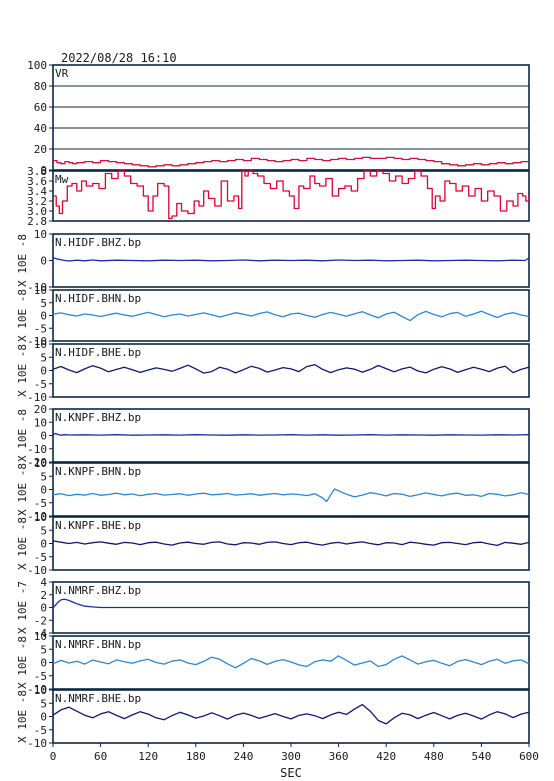 Image resolution: width=554 pixels, height=781 pixels. Describe the element at coordinates (291, 195) in the screenshot. I see `series-line-mw` at that location.